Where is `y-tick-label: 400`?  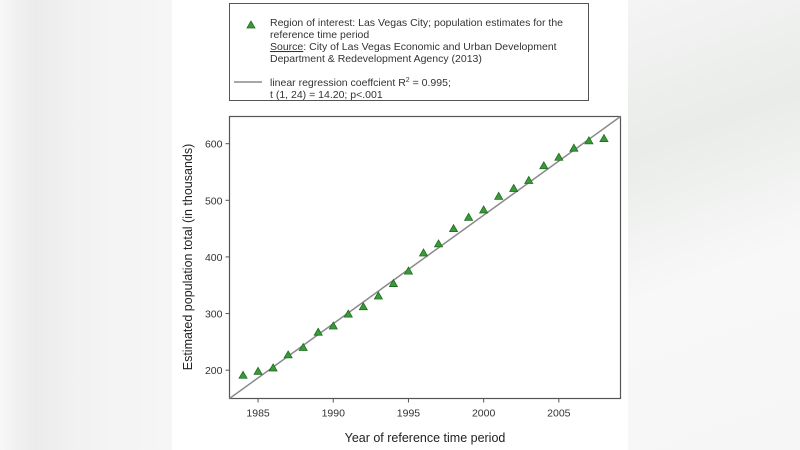 y-tick-label: 400 is located at coordinates (214, 258).